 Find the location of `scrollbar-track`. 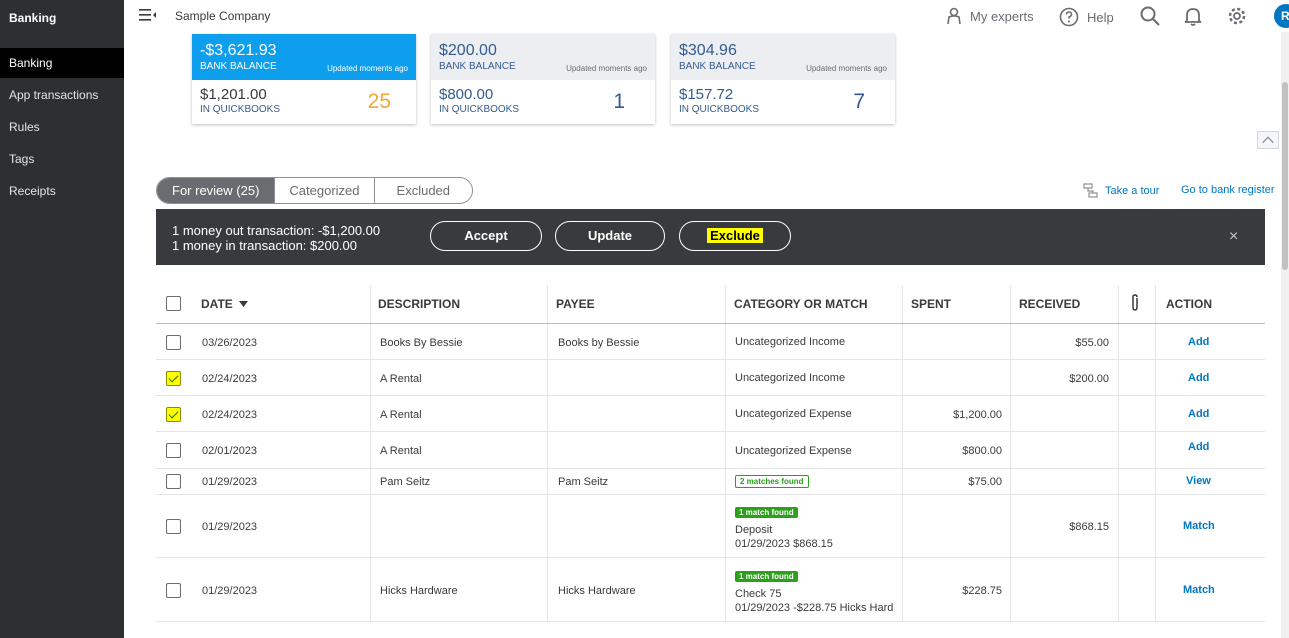

scrollbar-track is located at coordinates (1285, 335).